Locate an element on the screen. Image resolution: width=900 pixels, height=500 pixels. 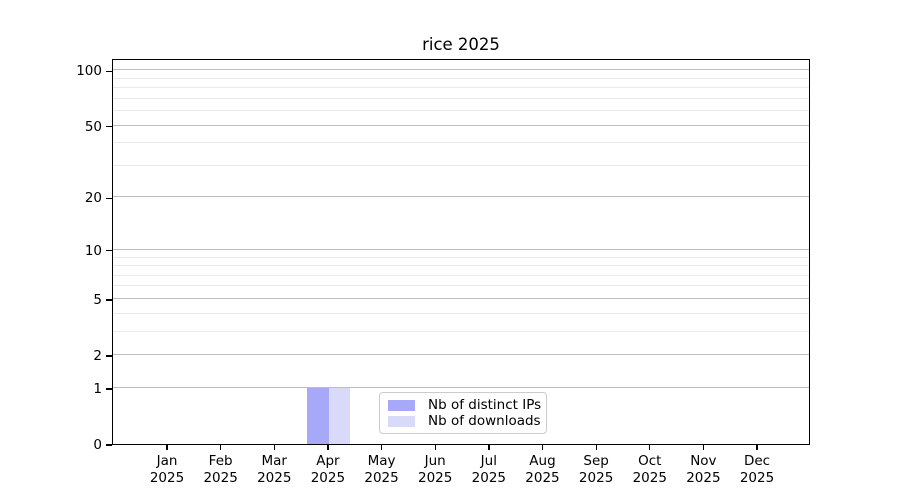
y-tick-label-100: 100 is located at coordinates (89, 71).